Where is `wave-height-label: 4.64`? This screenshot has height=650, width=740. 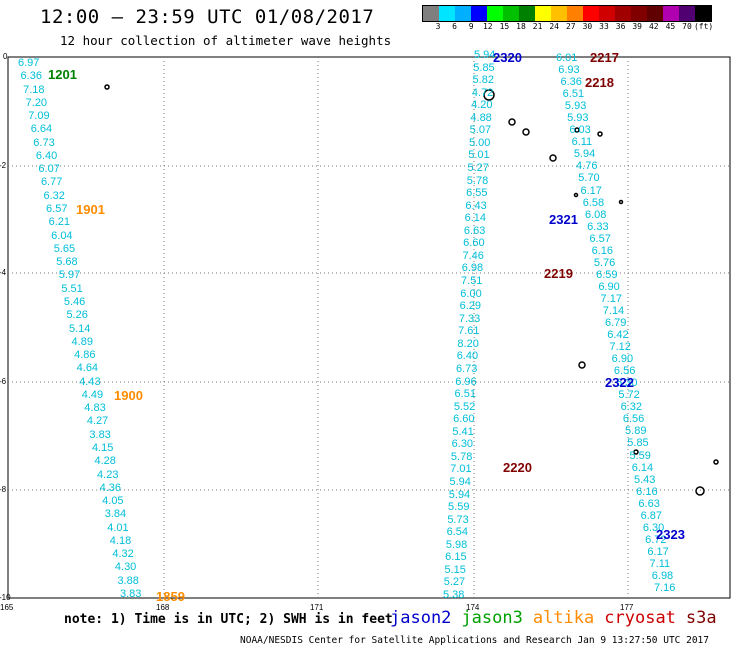
wave-height-label: 4.64 is located at coordinates (87, 368).